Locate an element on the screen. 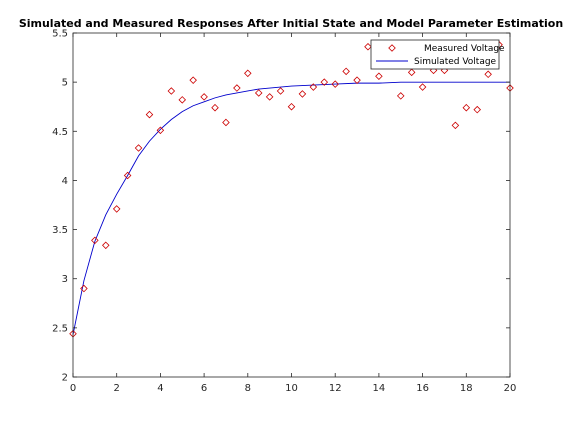  legend: Measured Voltage Simulated Voltage is located at coordinates (437, 54).